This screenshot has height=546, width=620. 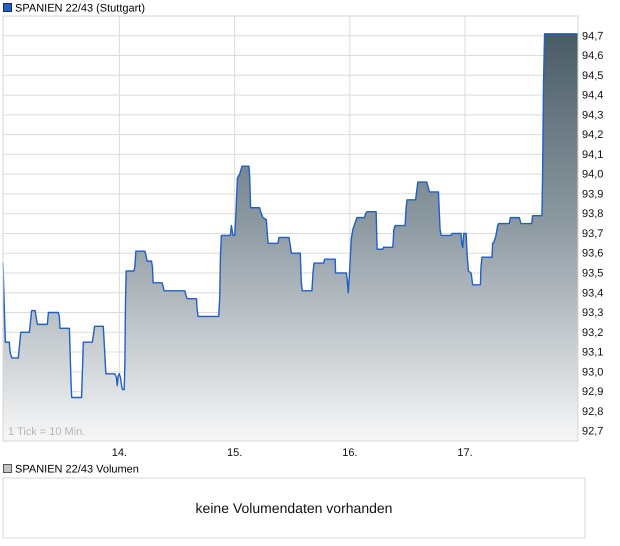 I want to click on y-tick-label: 94,5, so click(x=593, y=76).